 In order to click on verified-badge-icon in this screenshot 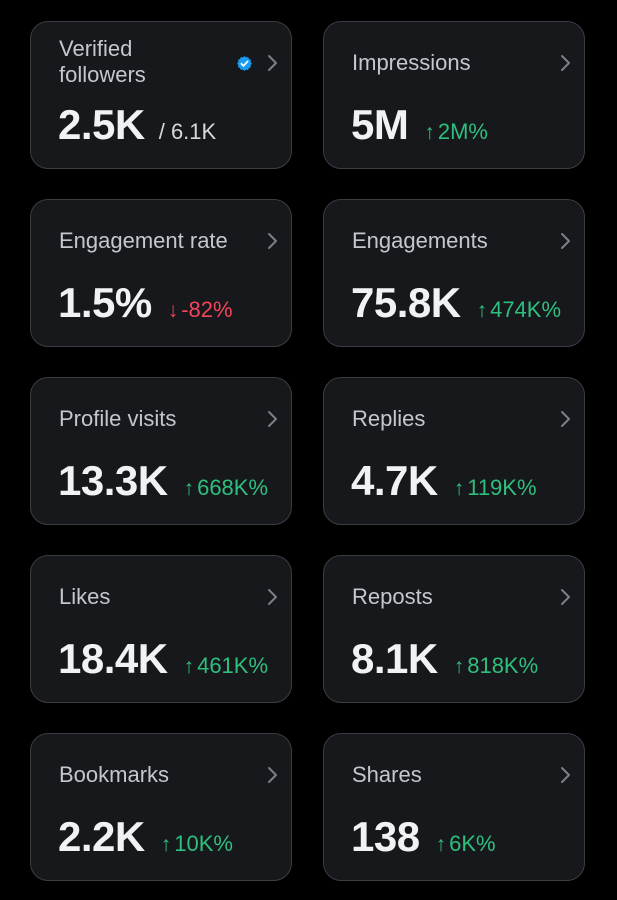, I will do `click(244, 63)`.